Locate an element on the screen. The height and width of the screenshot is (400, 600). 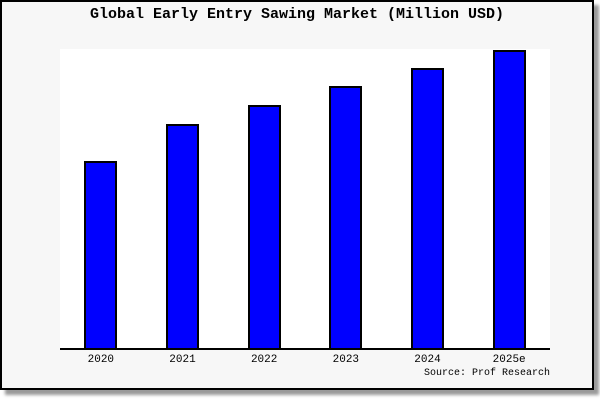
bar-2024 is located at coordinates (427, 208).